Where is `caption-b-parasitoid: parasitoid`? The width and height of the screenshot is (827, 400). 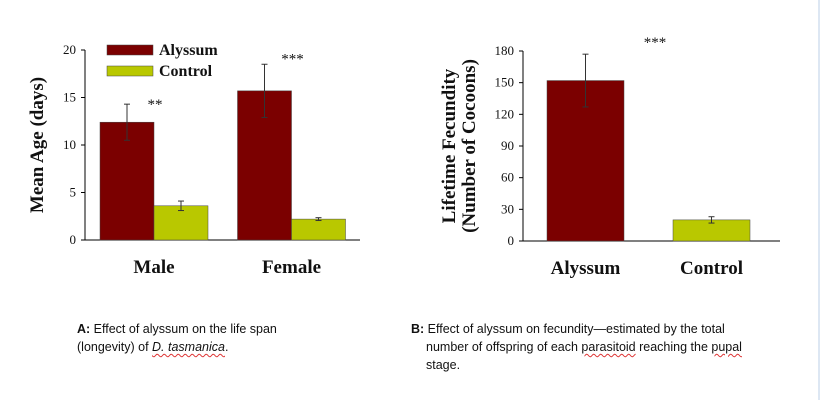
caption-b-parasitoid: parasitoid is located at coordinates (608, 347).